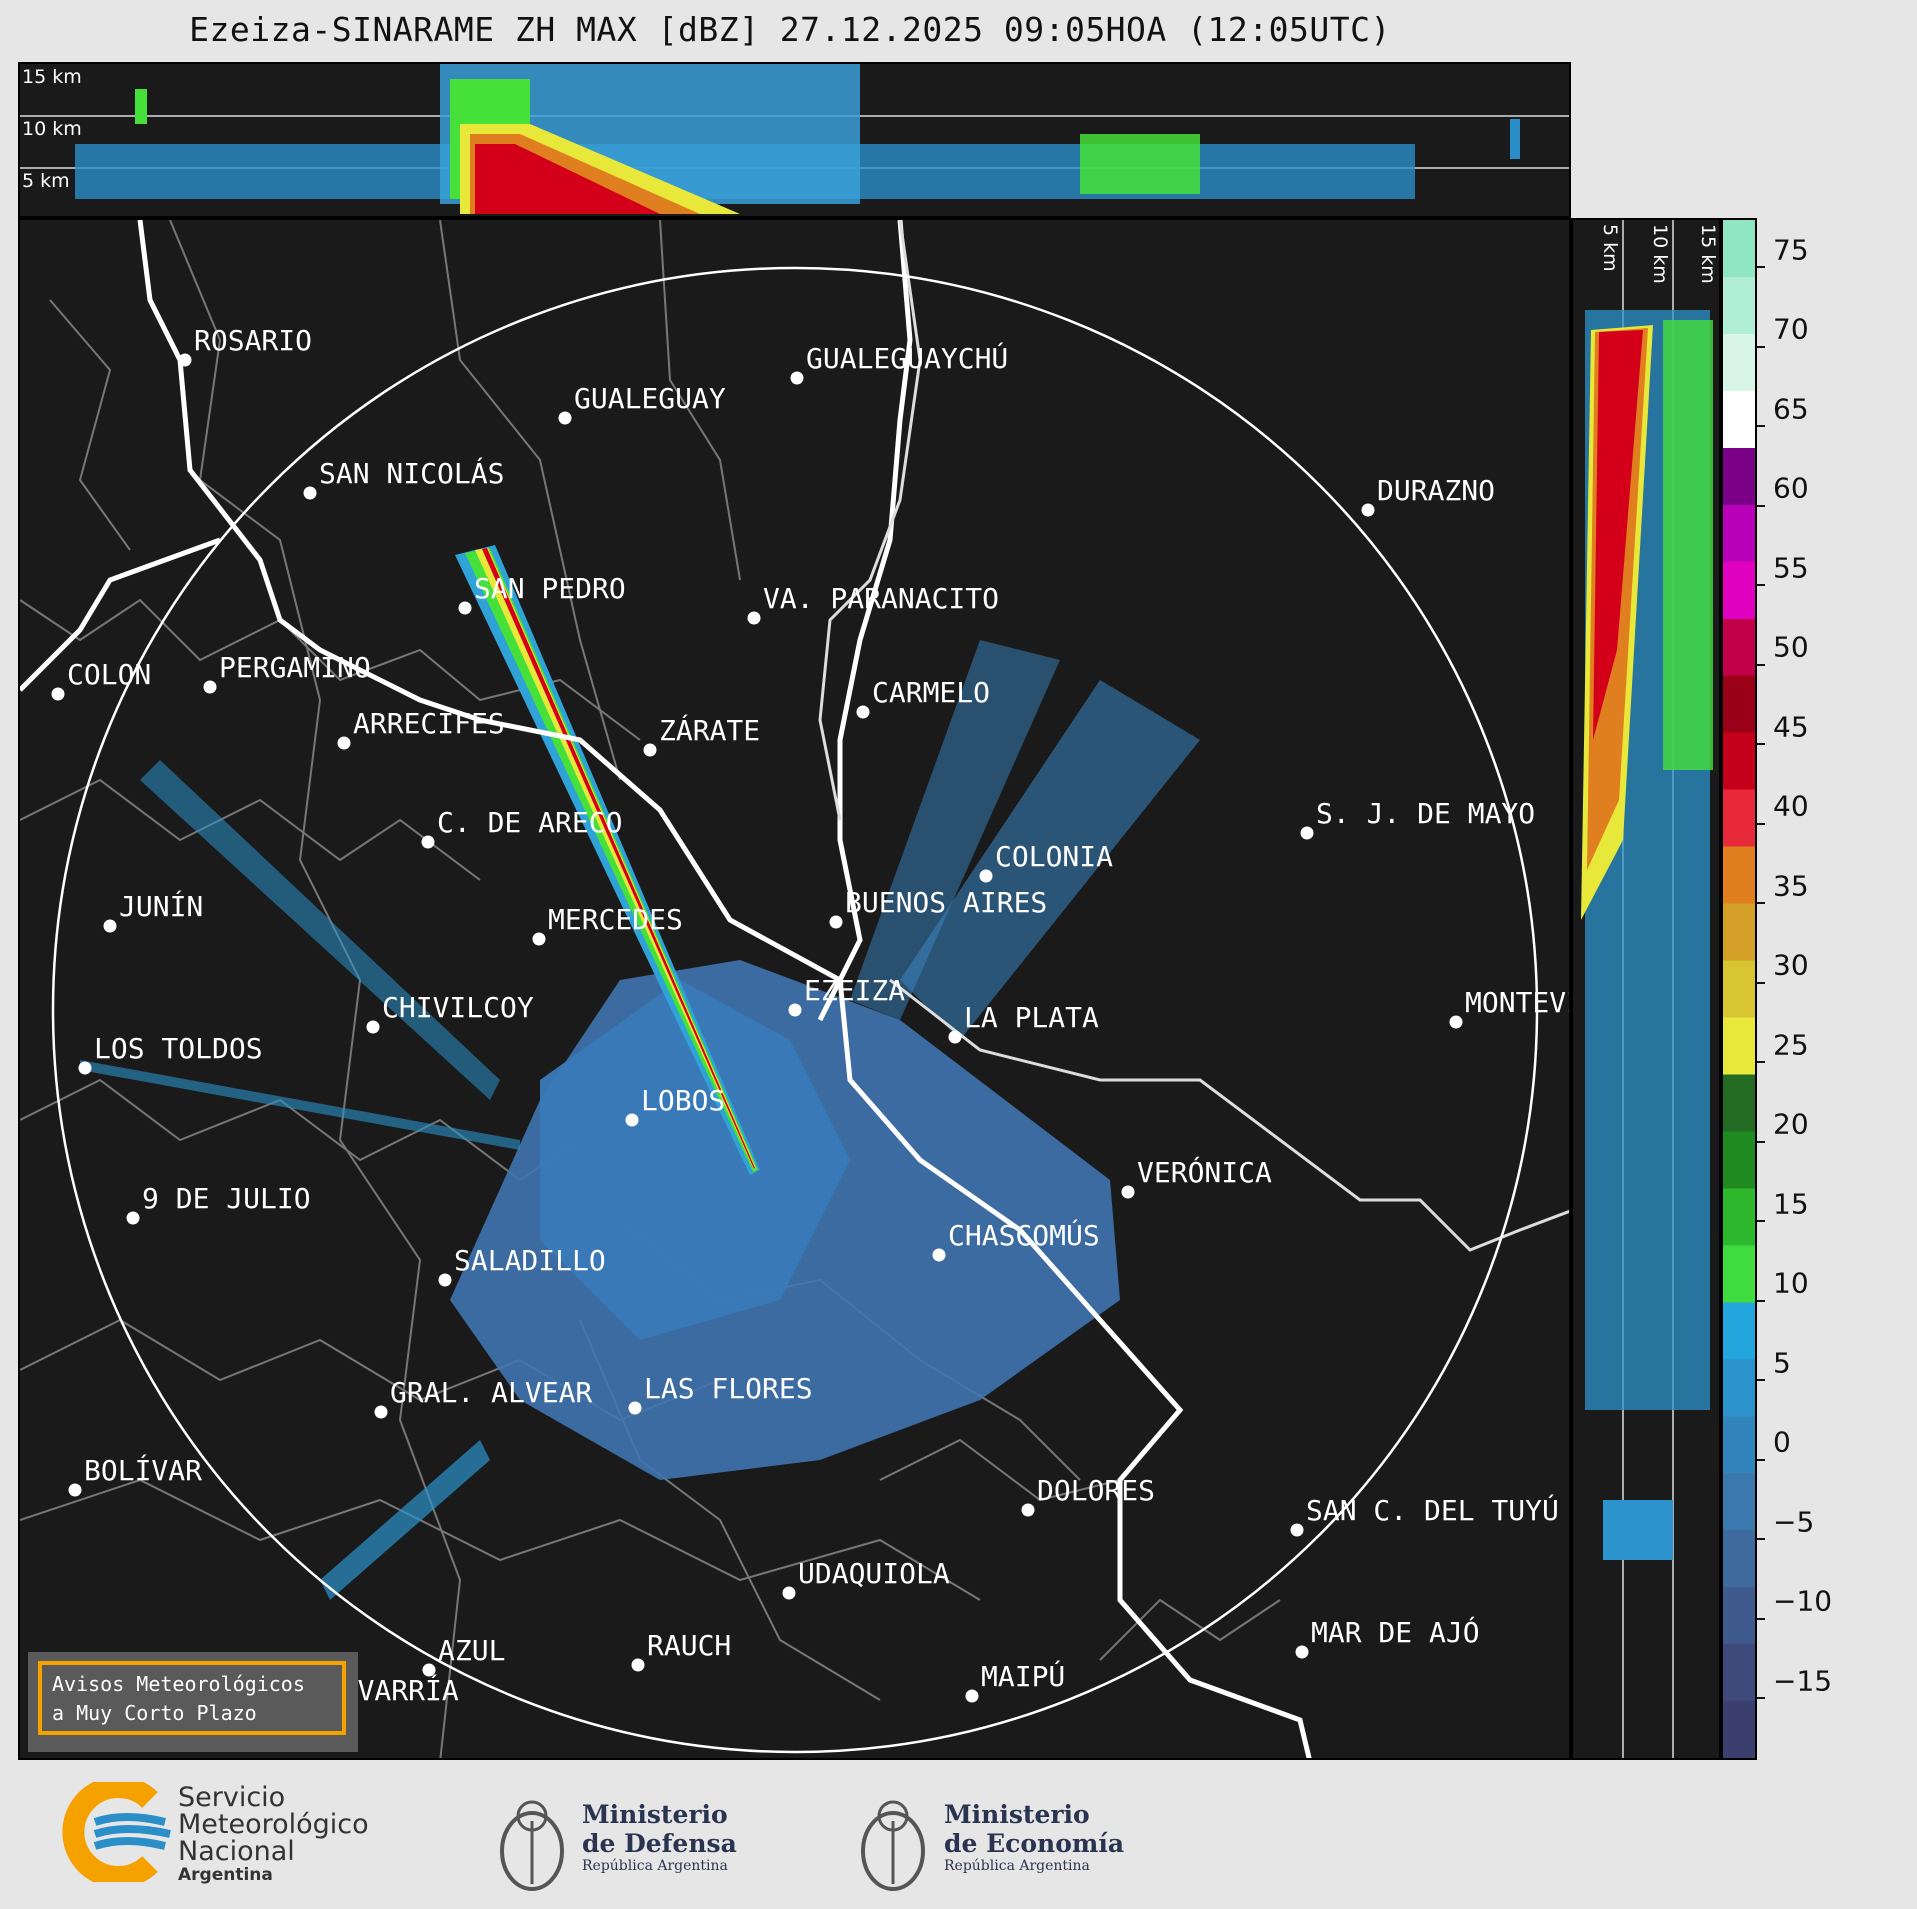 This screenshot has height=1909, width=1917. I want to click on city-udaquiola: UDAQUIOLA, so click(866, 1578).